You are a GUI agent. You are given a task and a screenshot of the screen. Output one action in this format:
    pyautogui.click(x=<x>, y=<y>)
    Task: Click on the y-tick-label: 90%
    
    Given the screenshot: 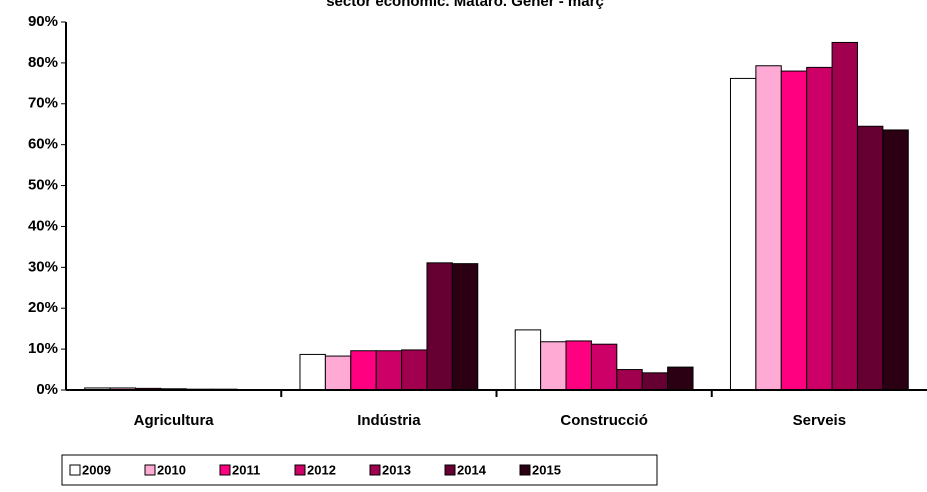 What is the action you would take?
    pyautogui.click(x=43, y=21)
    